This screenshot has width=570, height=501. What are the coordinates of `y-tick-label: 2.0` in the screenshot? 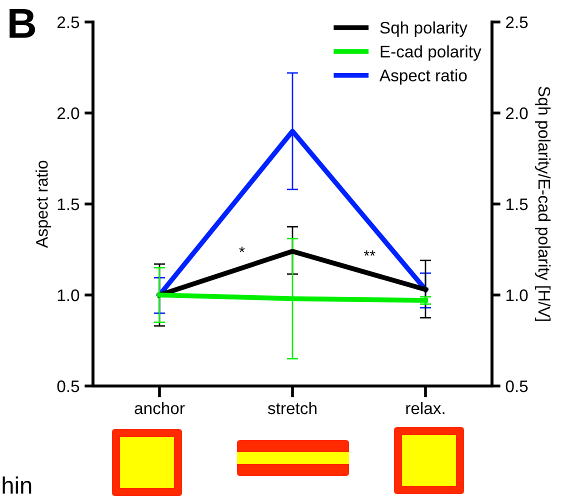 It's located at (68, 113).